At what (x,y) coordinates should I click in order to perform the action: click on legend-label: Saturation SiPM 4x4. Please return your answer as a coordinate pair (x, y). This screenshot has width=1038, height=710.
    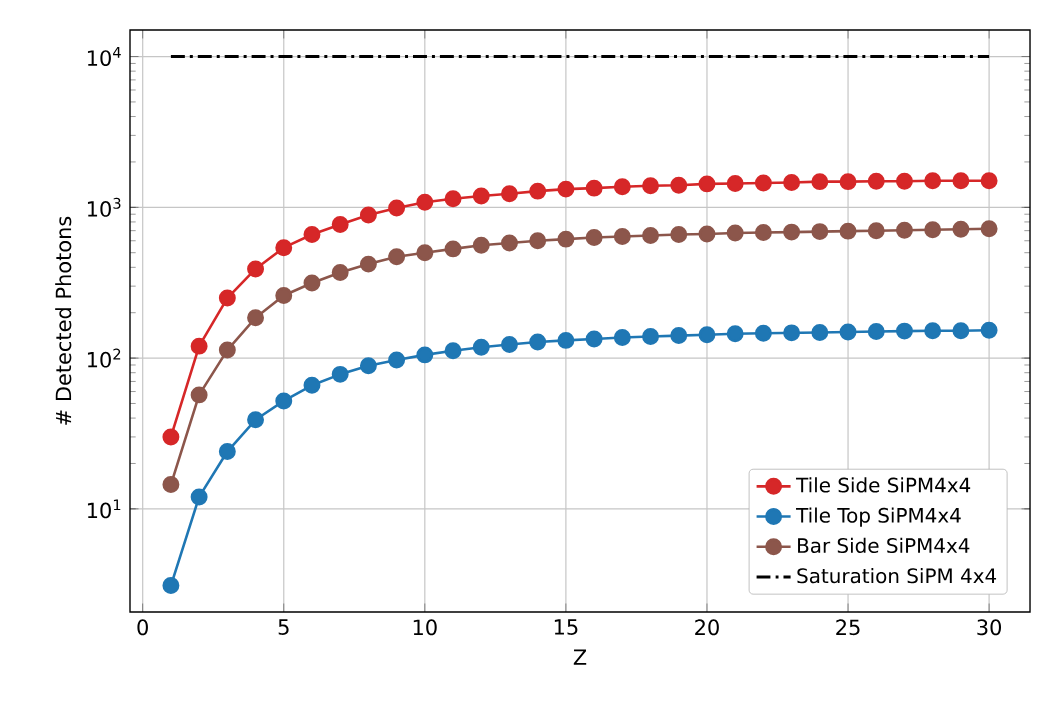
    Looking at the image, I should click on (897, 575).